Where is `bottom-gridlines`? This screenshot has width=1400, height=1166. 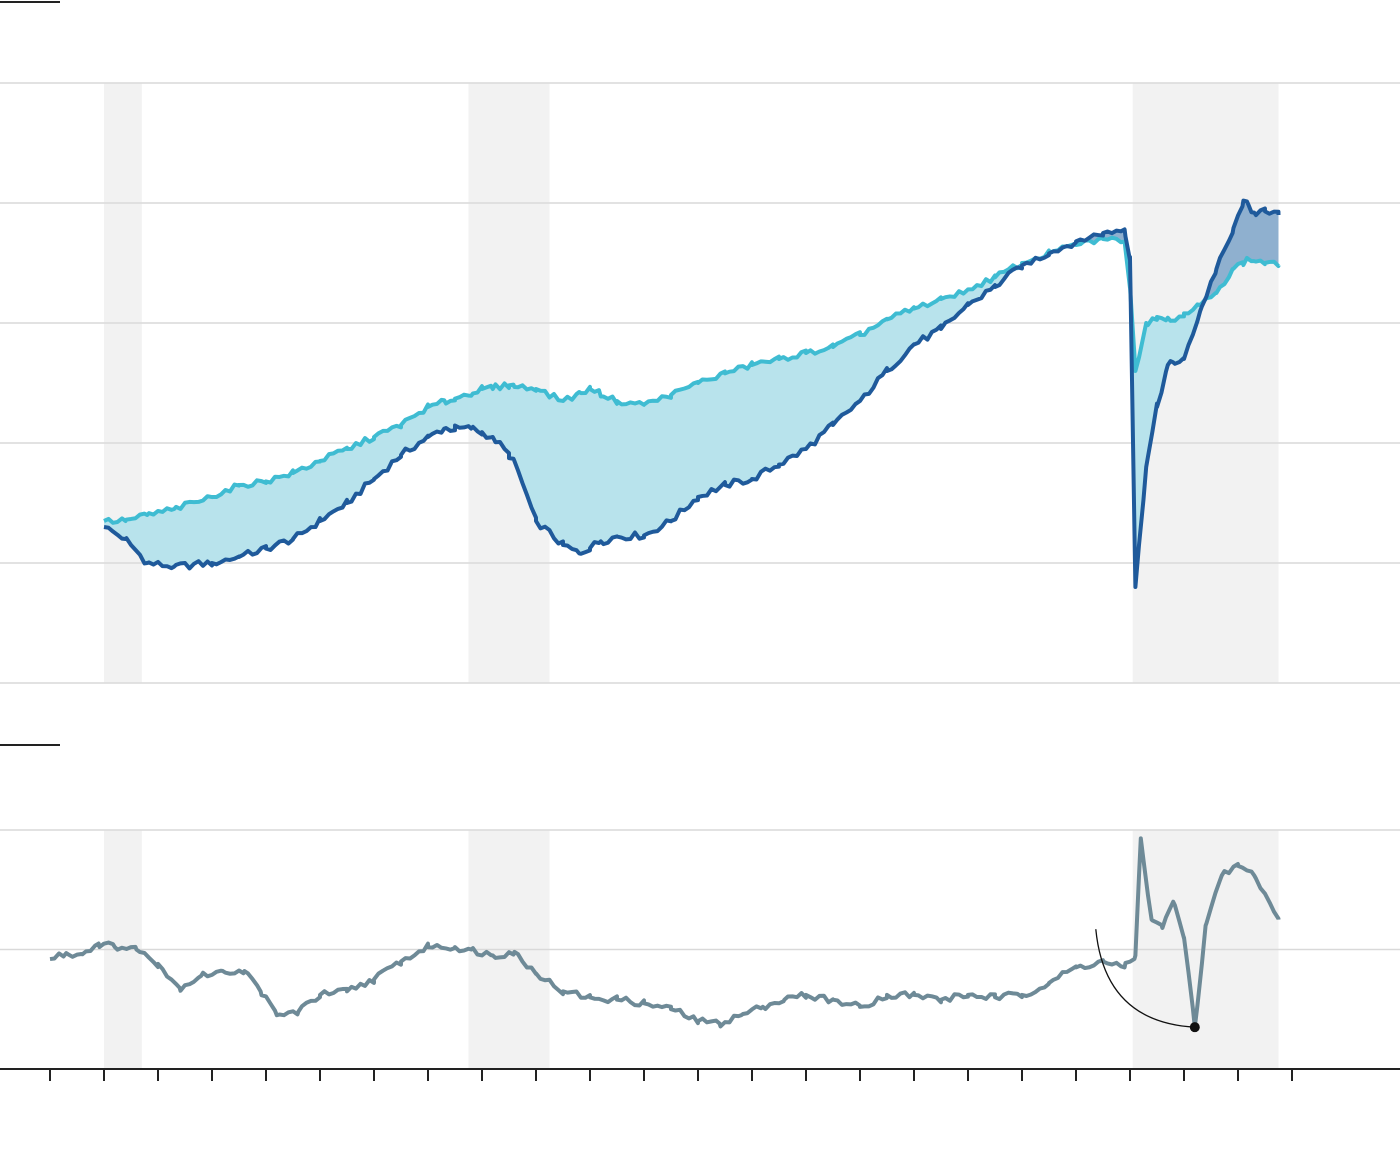
bottom-gridlines is located at coordinates (700, 890).